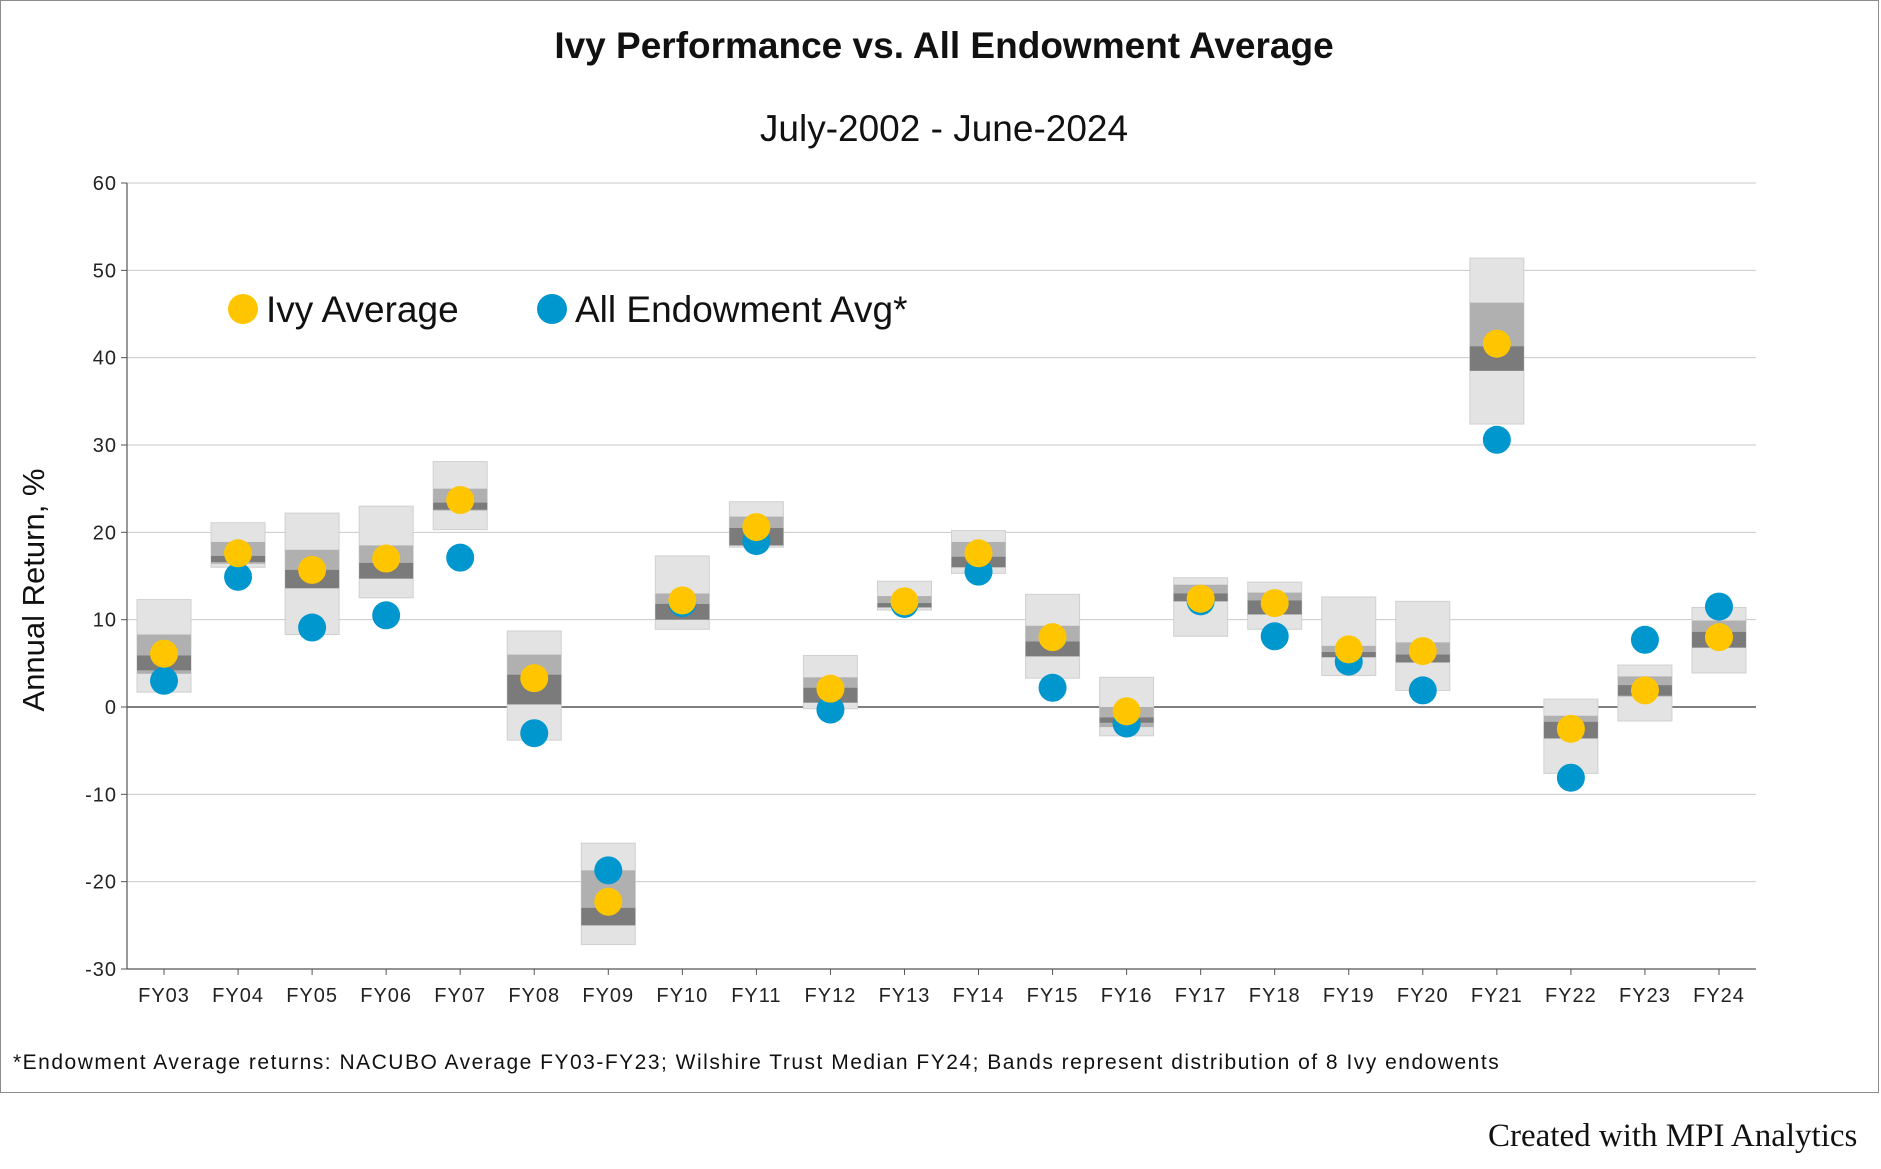 The image size is (1881, 1169). What do you see at coordinates (608, 901) in the screenshot?
I see `point-ivy-average-fy09` at bounding box center [608, 901].